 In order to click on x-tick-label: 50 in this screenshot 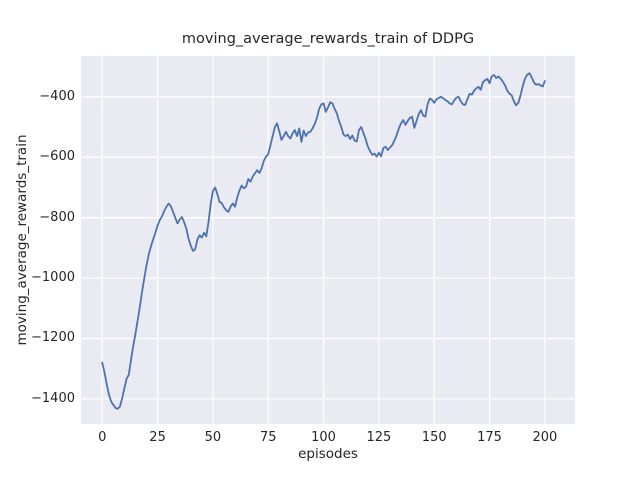, I will do `click(213, 437)`.